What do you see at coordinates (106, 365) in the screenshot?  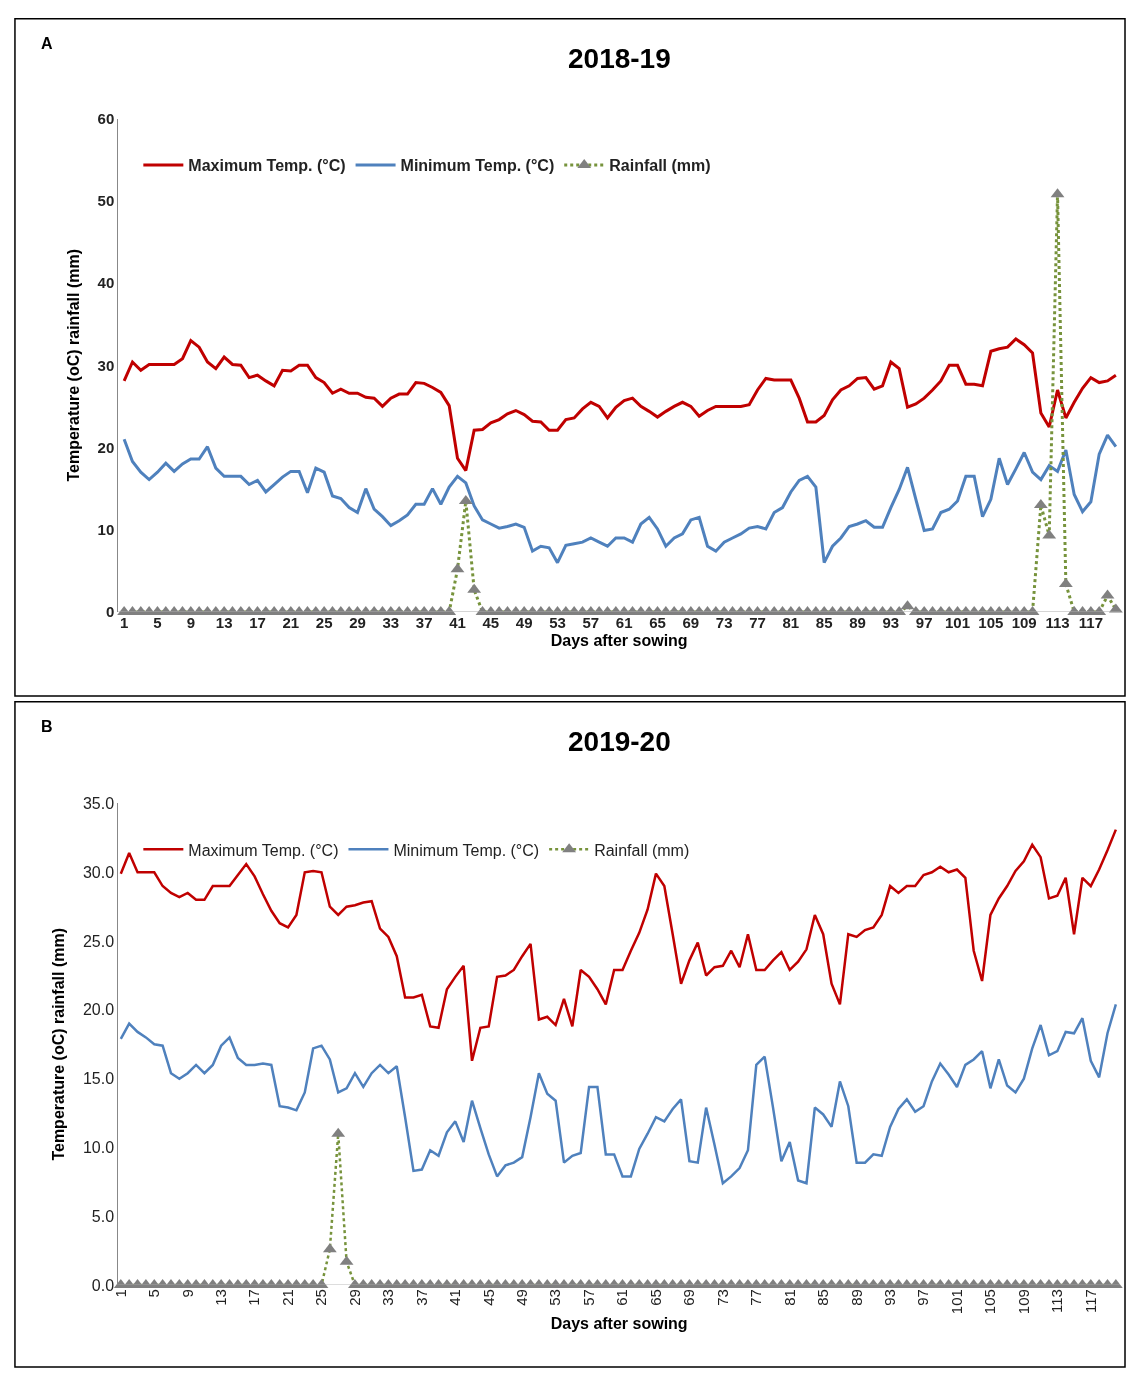 I see `y-tick-label: 30` at bounding box center [106, 365].